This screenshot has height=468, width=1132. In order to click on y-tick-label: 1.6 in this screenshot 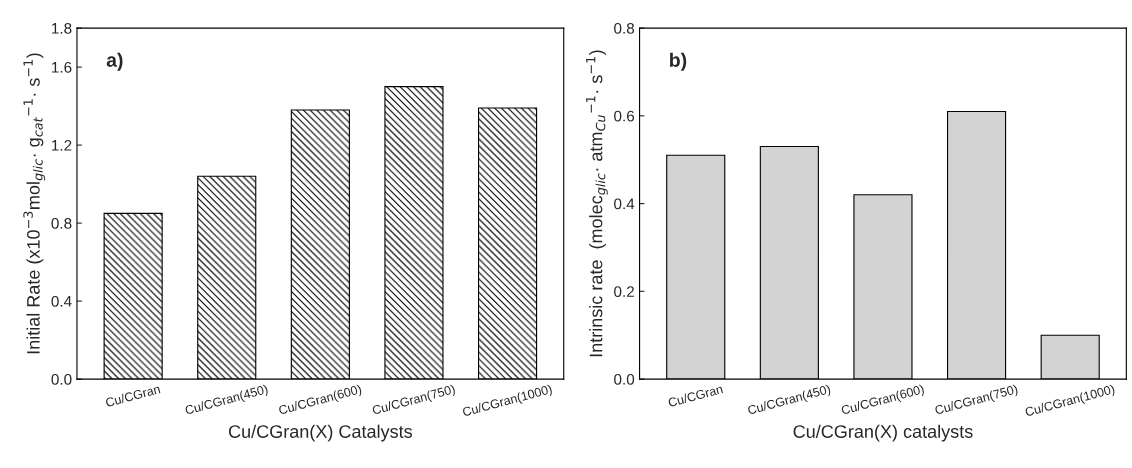, I will do `click(62, 67)`.